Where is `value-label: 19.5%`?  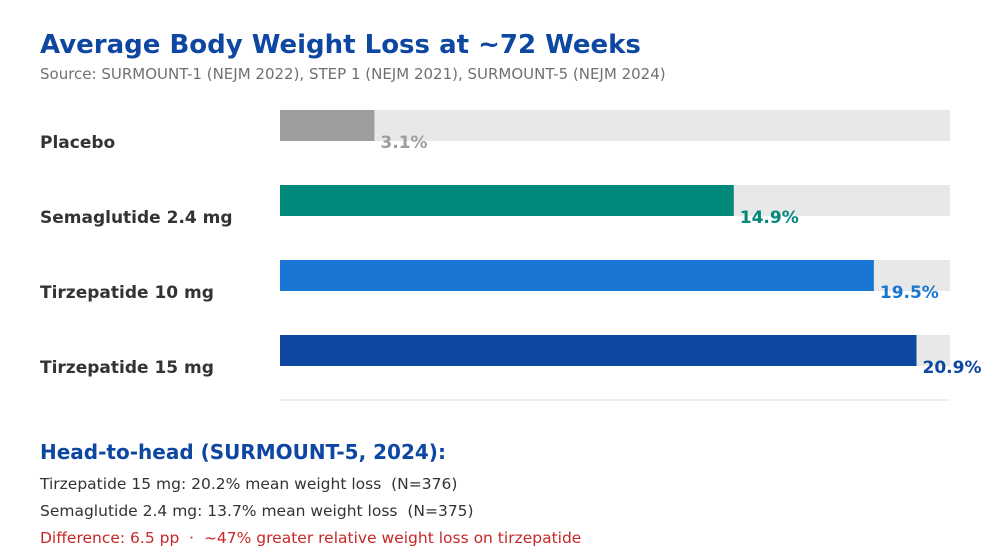
value-label: 19.5% is located at coordinates (909, 293).